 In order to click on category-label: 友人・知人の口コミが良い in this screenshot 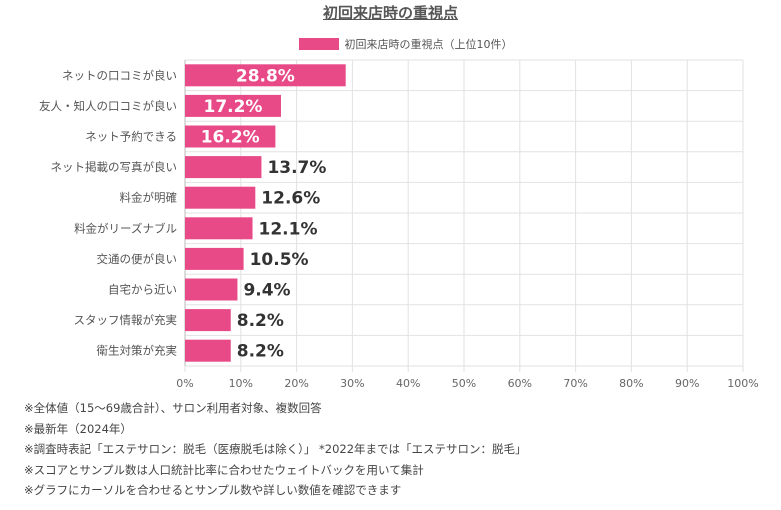, I will do `click(108, 106)`.